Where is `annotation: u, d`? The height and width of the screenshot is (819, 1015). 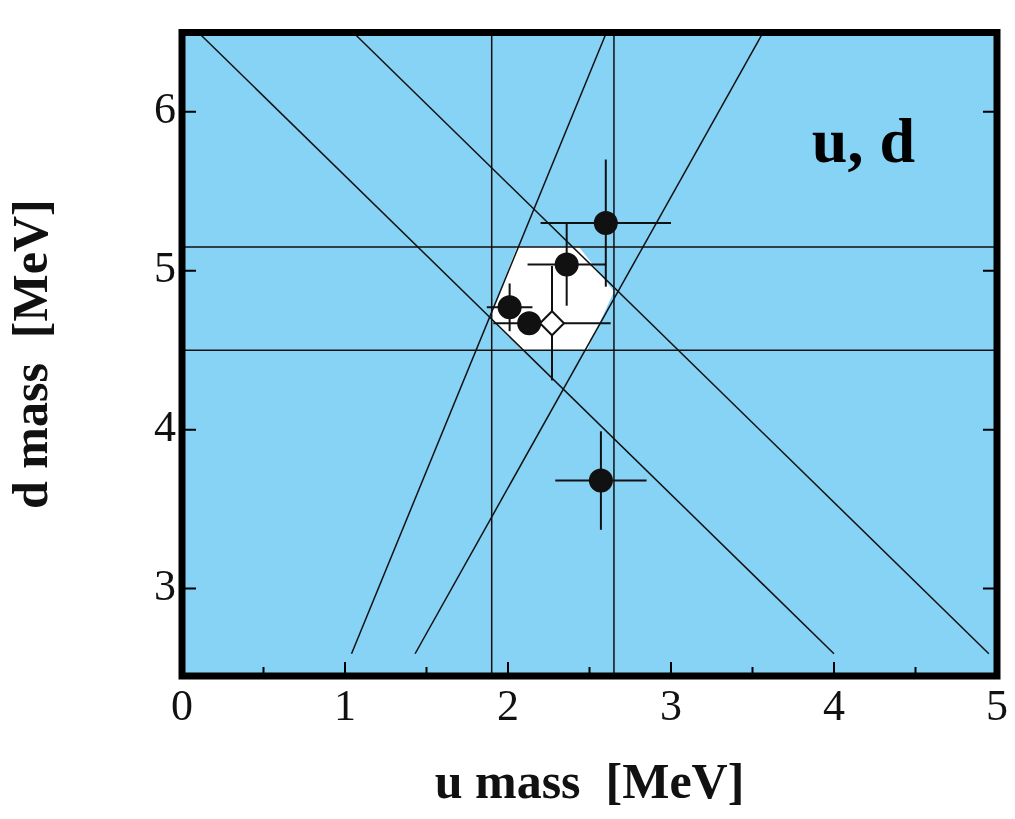
annotation: u, d is located at coordinates (863, 141).